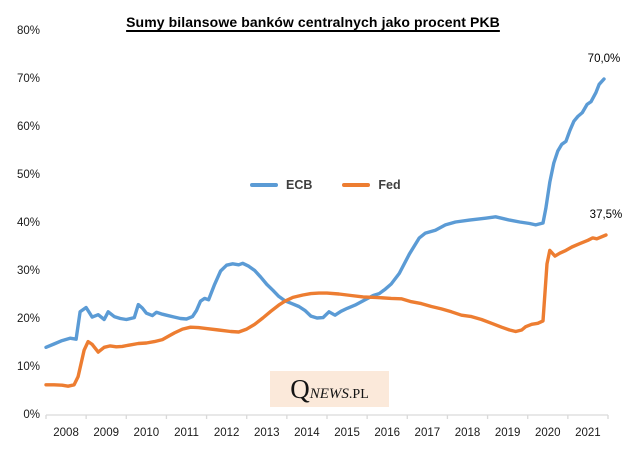 This screenshot has width=635, height=454. Describe the element at coordinates (264, 185) in the screenshot. I see `ecb-line-swatch` at that location.